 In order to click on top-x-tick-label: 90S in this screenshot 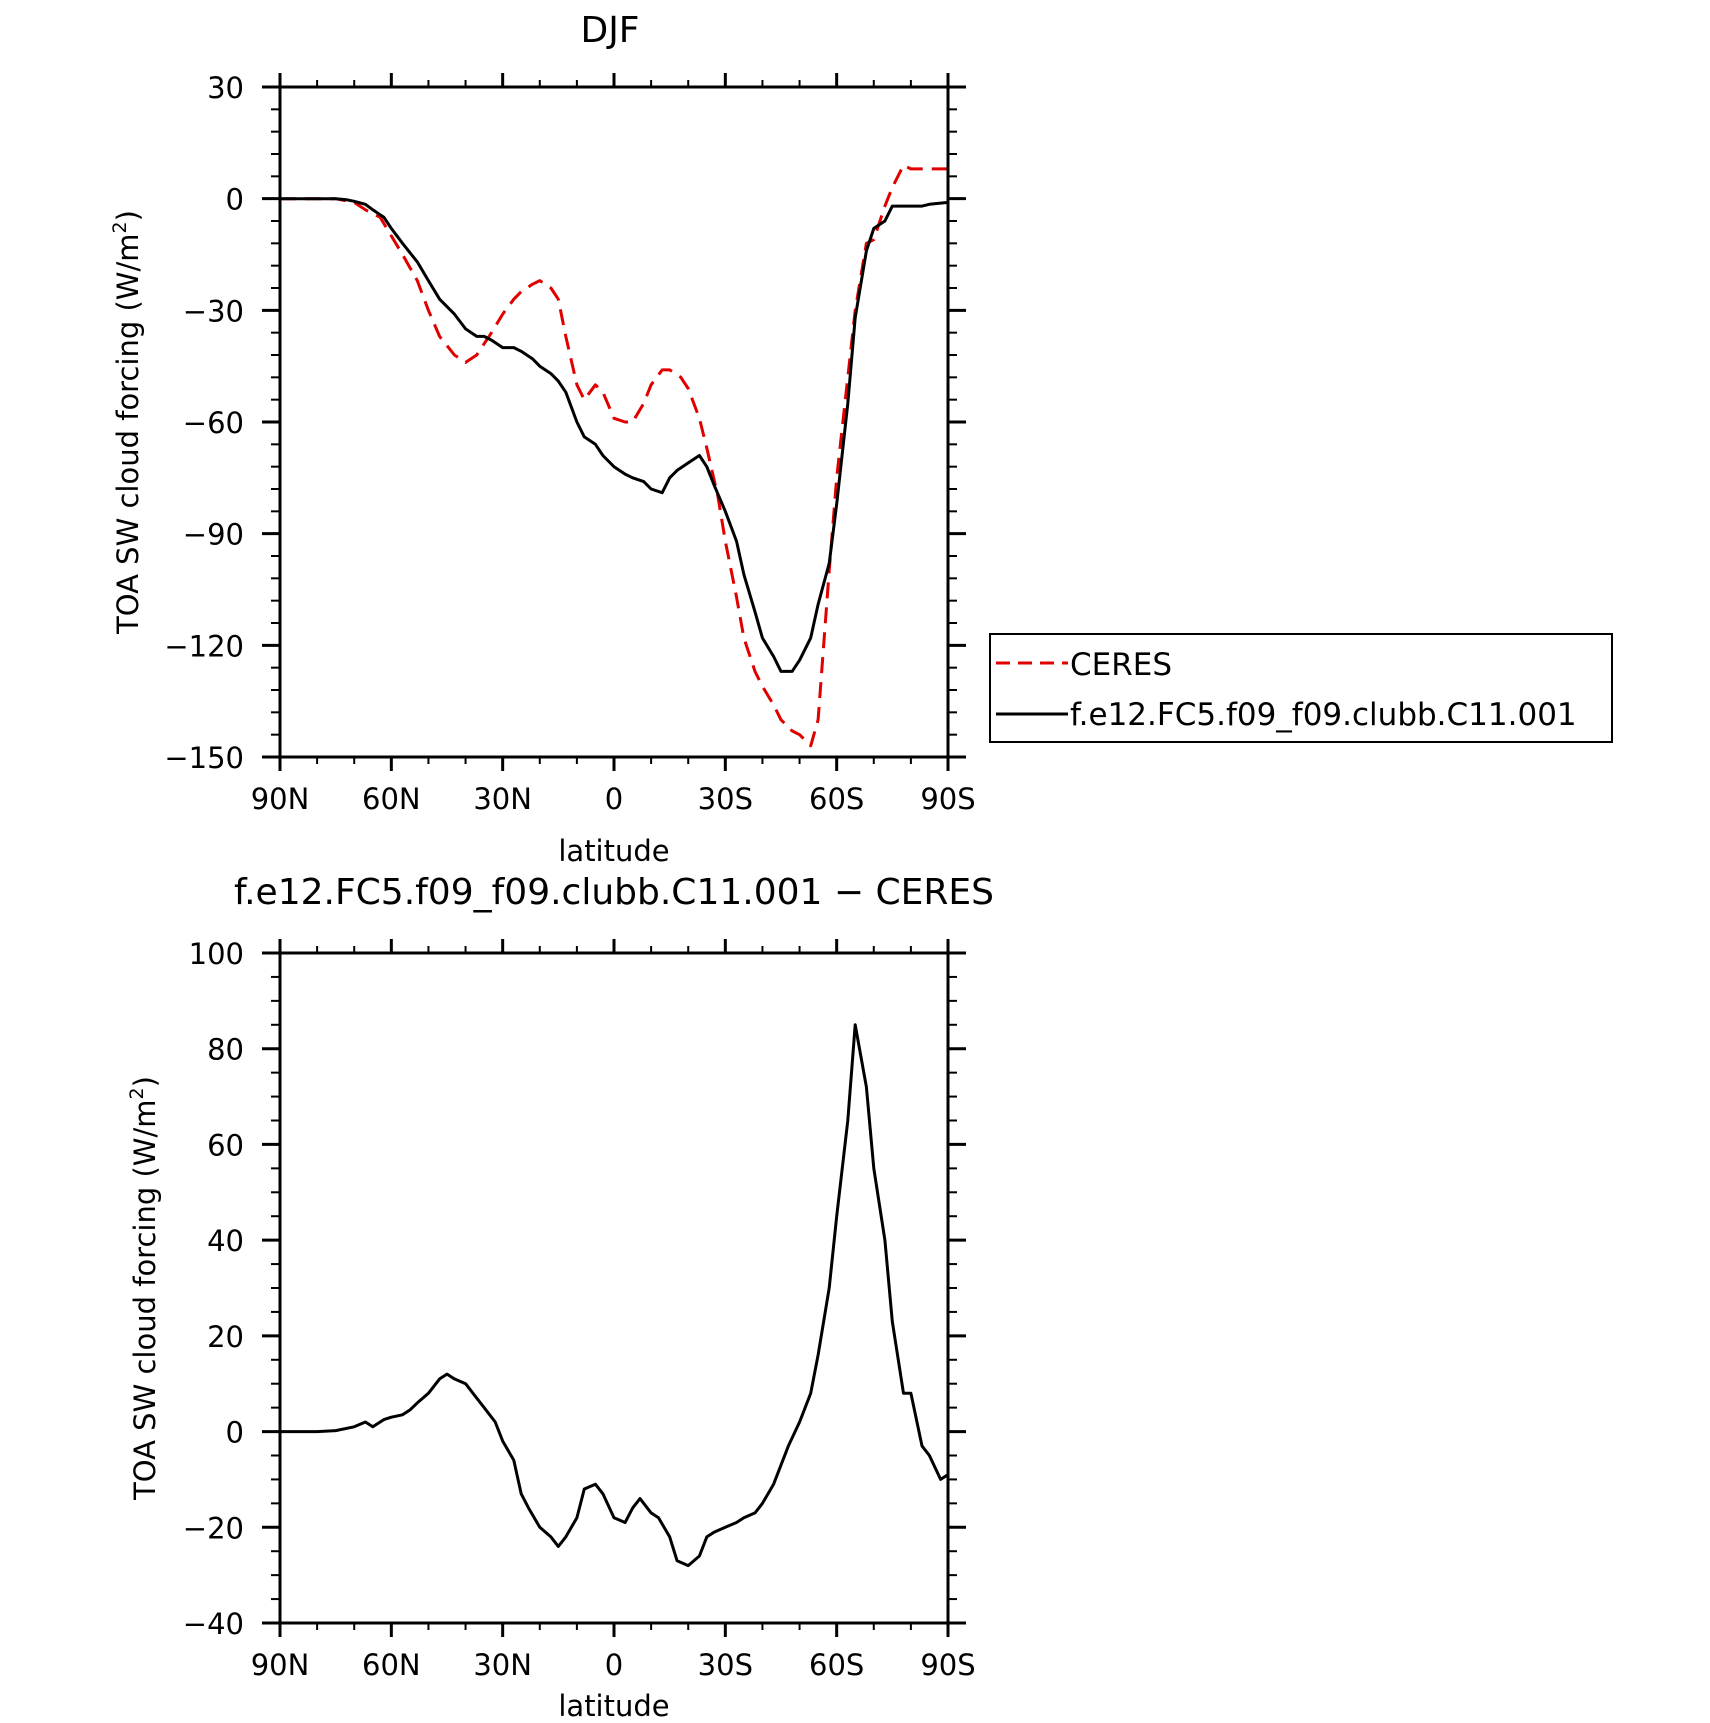, I will do `click(947, 799)`.